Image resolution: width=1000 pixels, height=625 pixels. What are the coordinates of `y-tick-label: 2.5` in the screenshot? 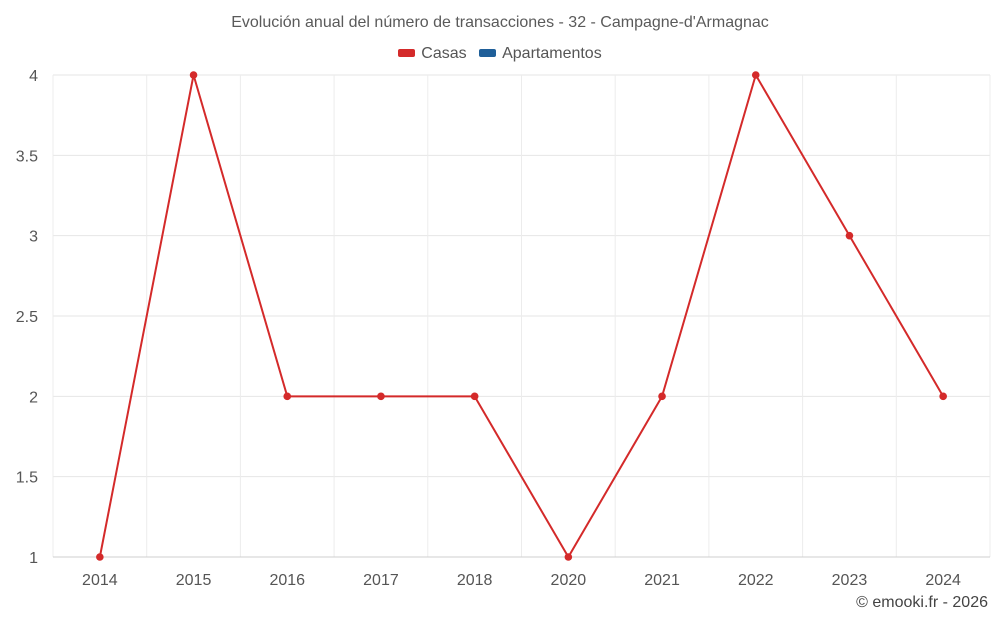 It's located at (27, 317).